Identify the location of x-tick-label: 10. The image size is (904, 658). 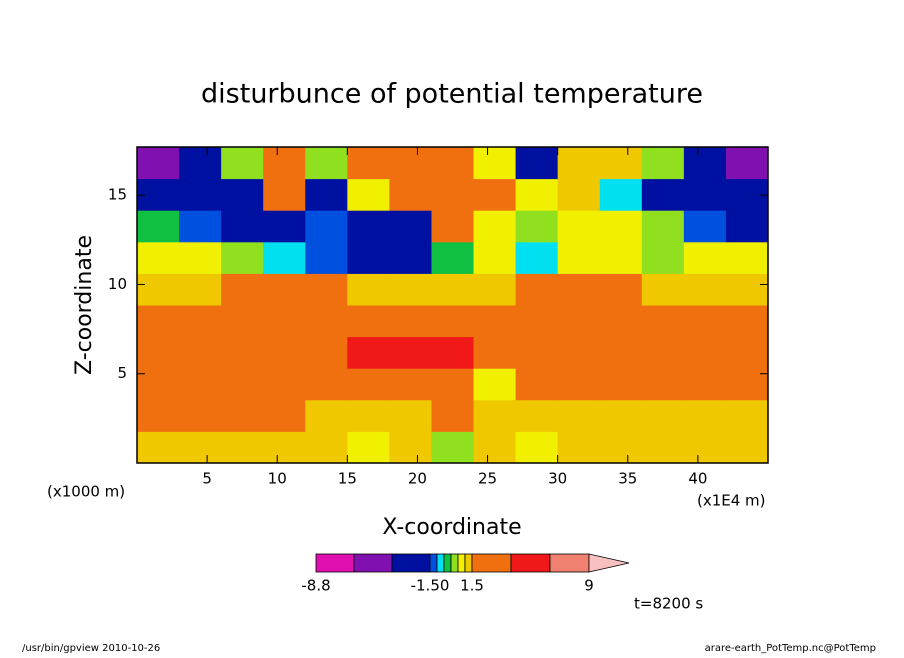
(277, 479).